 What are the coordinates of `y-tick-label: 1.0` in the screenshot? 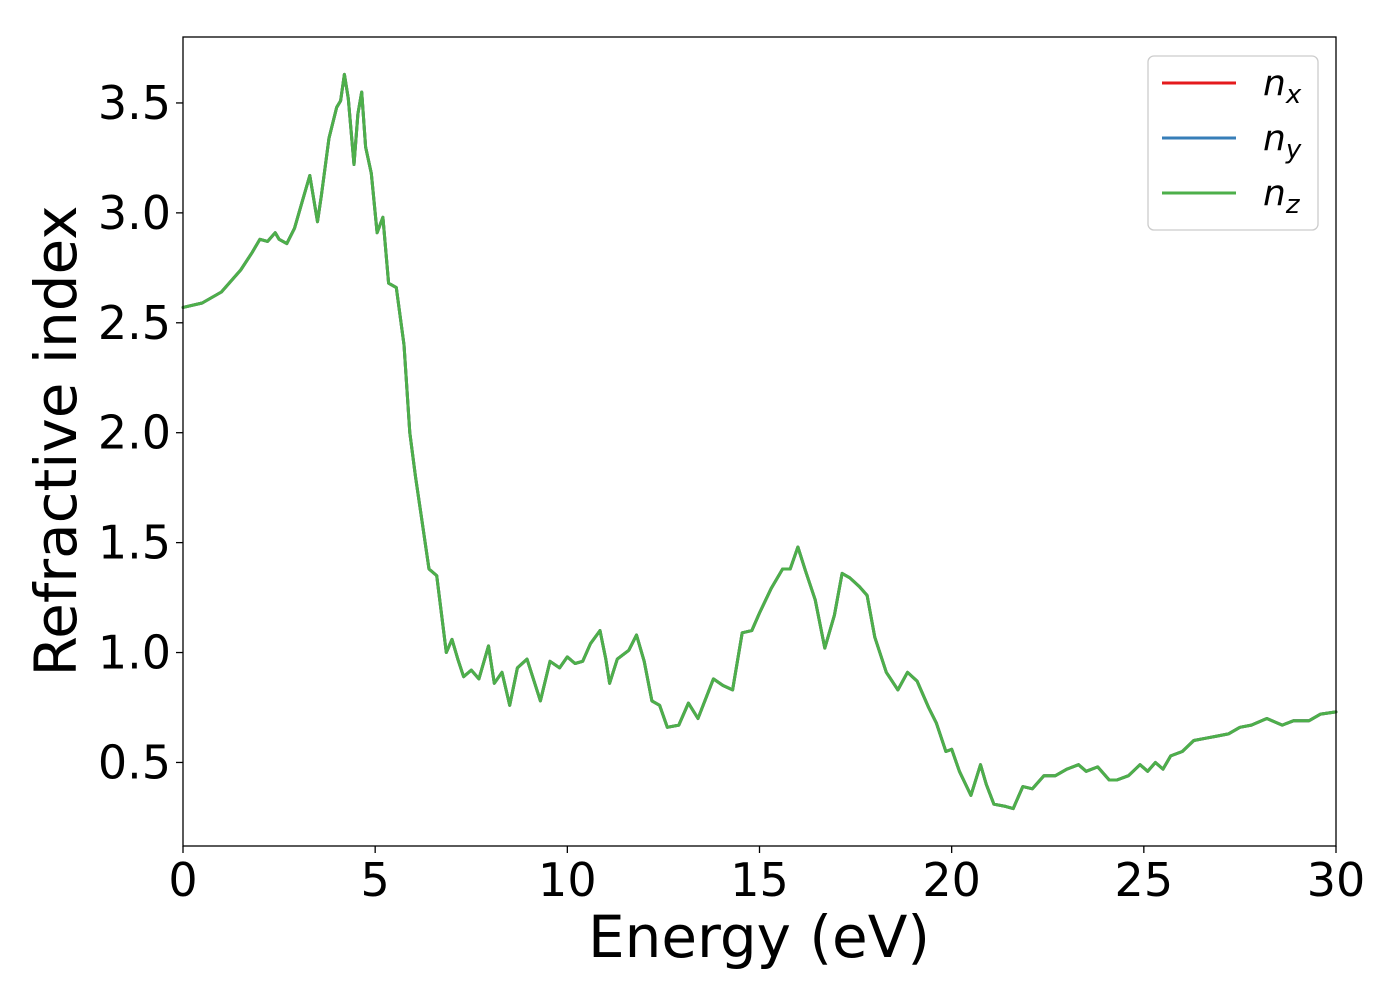 It's located at (134, 653).